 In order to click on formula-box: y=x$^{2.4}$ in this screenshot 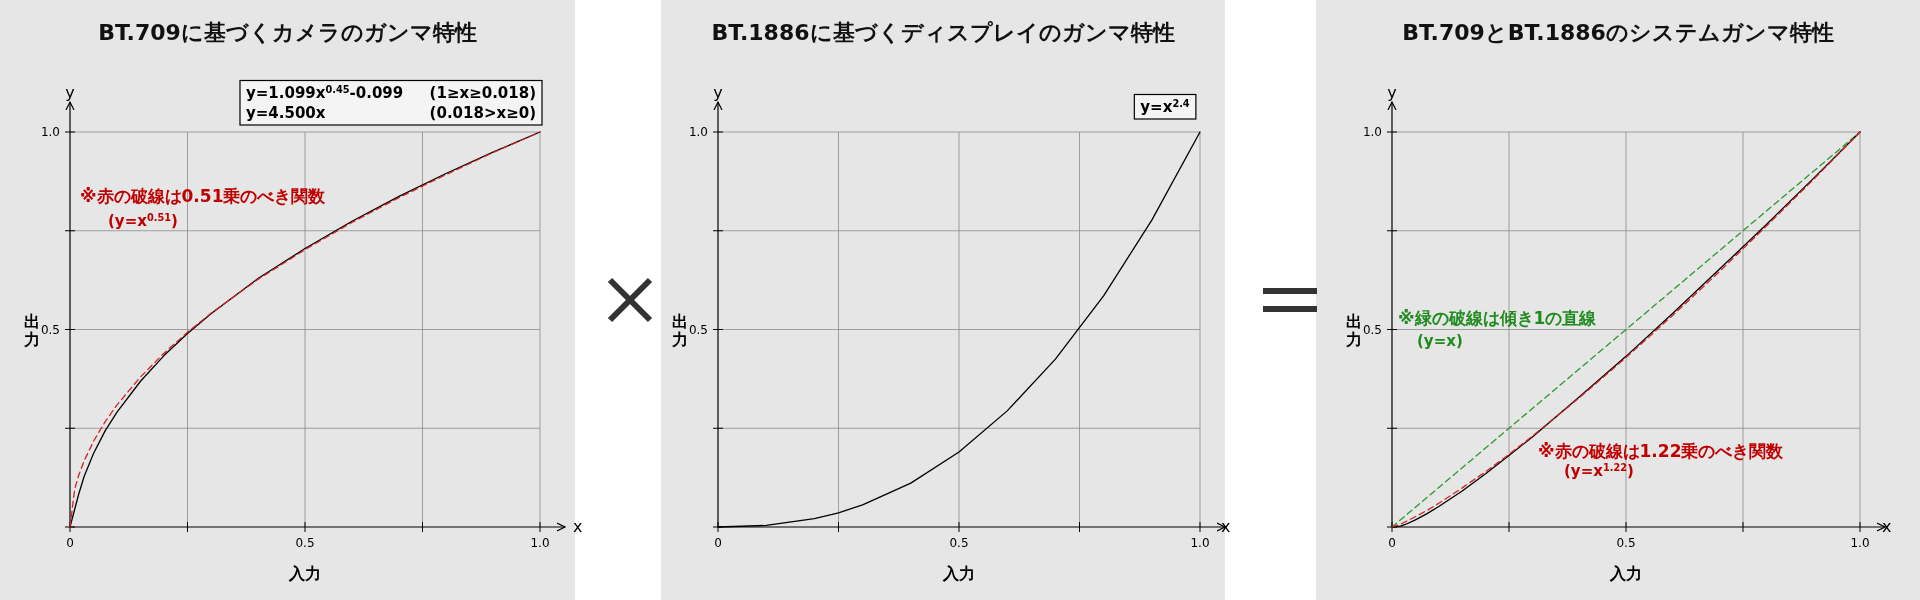, I will do `click(1165, 106)`.